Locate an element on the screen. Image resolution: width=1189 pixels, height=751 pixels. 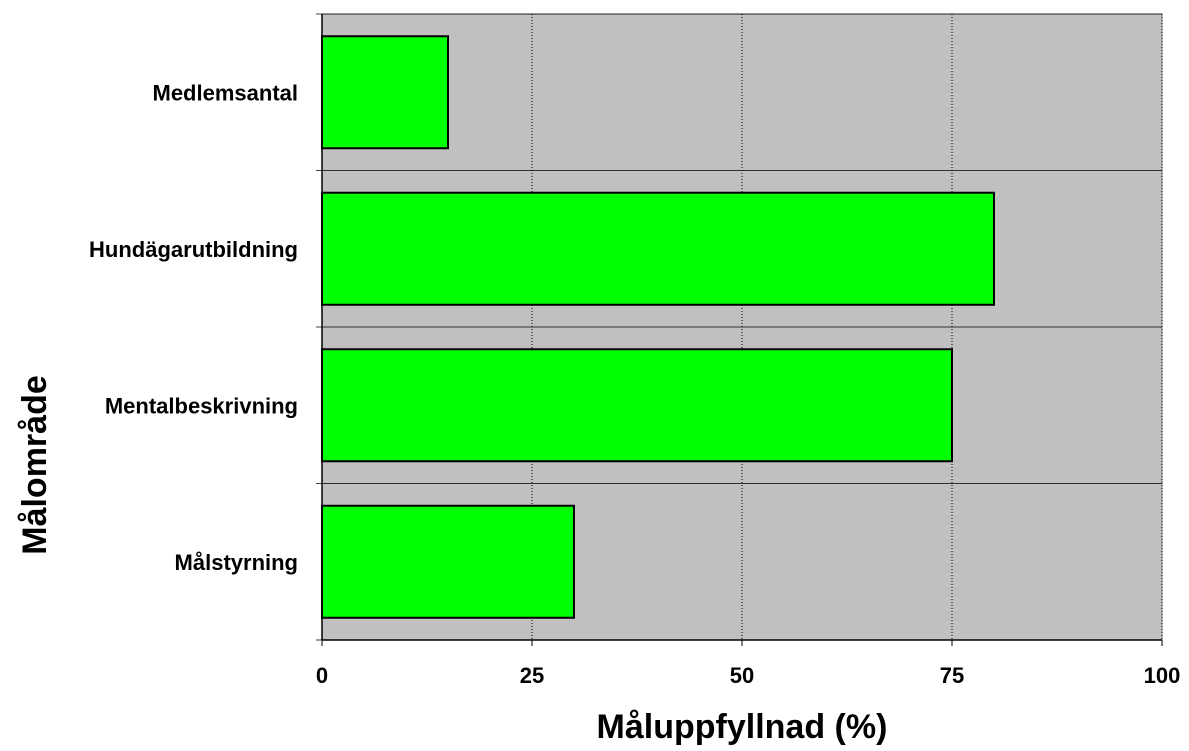
x-tick-label: 50 is located at coordinates (742, 675).